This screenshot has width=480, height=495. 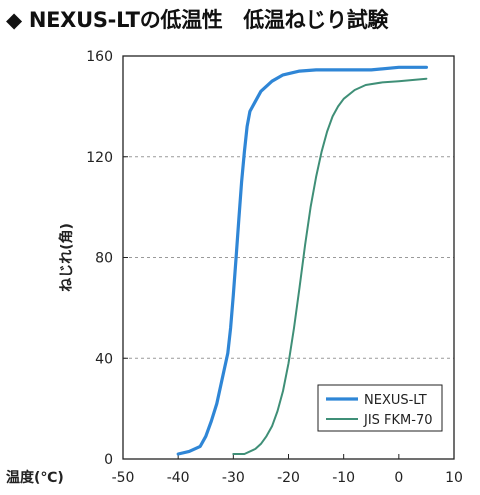 I want to click on x-tick-label: -50, so click(x=123, y=478).